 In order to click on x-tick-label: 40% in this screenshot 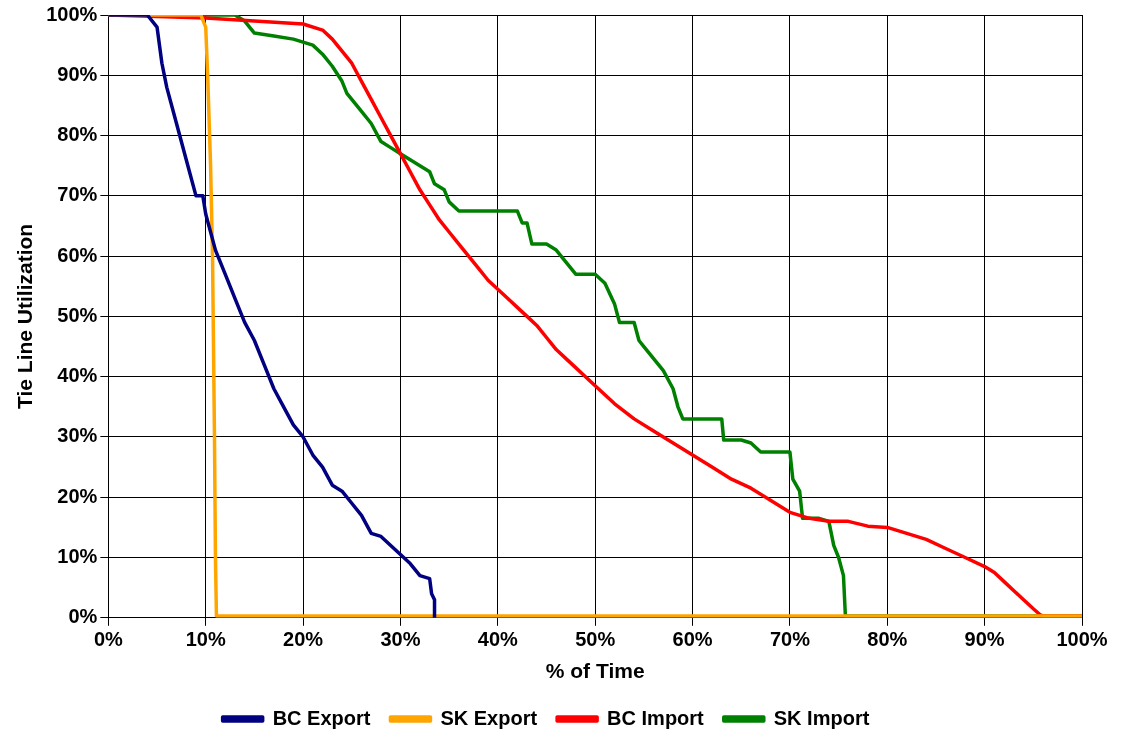, I will do `click(498, 639)`.